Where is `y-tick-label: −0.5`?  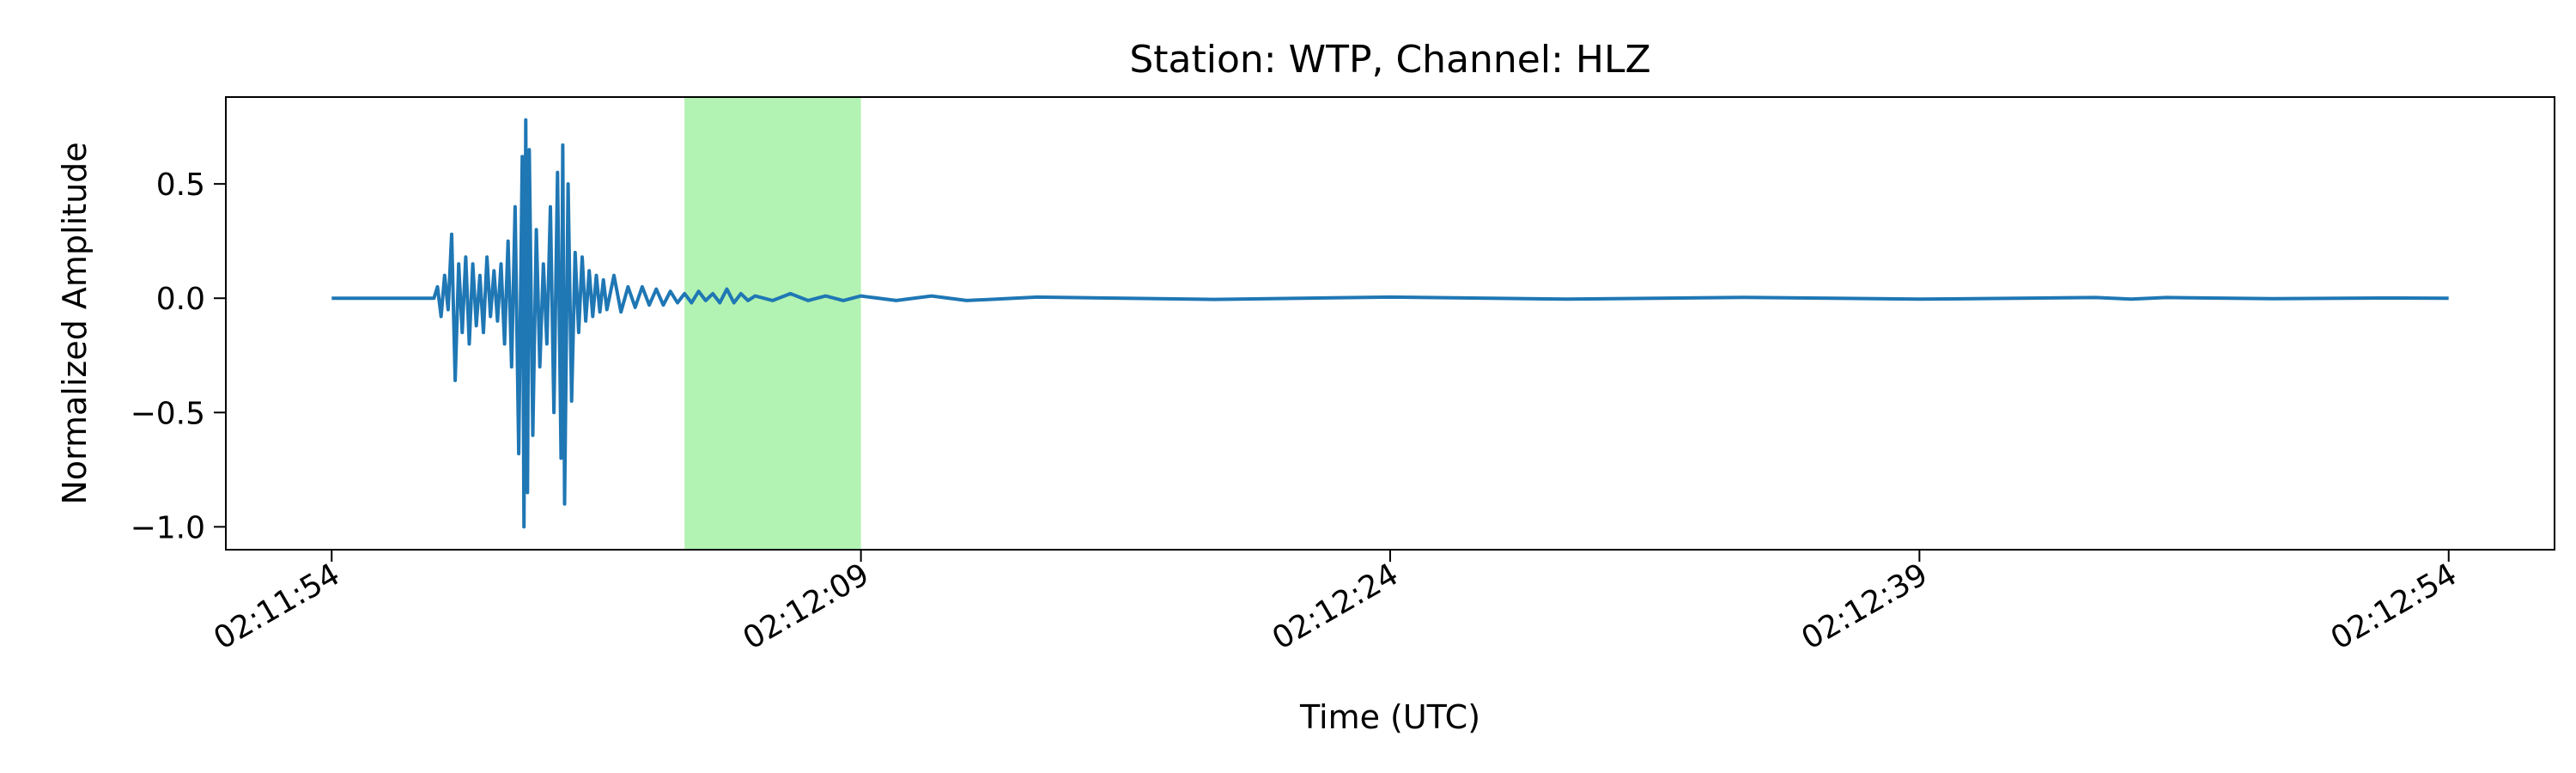 y-tick-label: −0.5 is located at coordinates (168, 413).